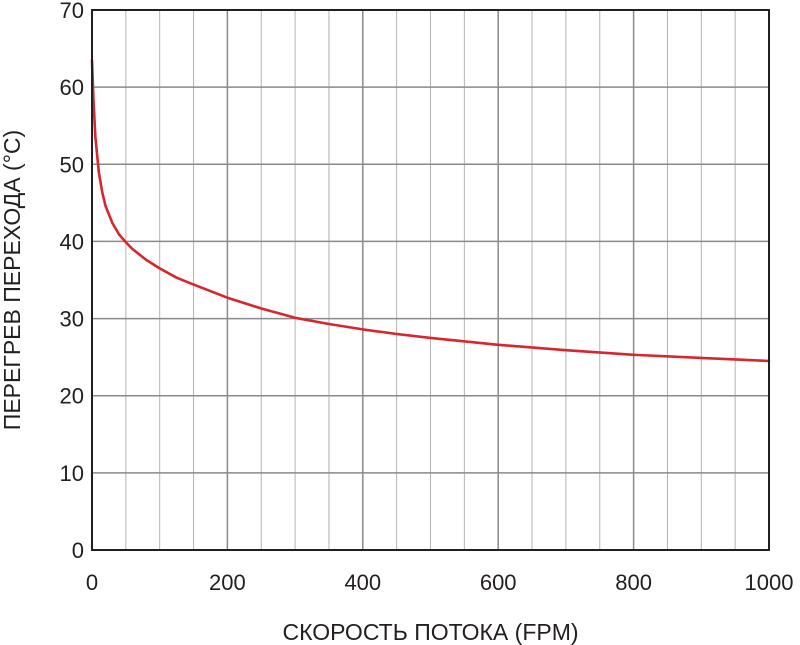 This screenshot has height=645, width=800. What do you see at coordinates (227, 582) in the screenshot?
I see `x-tick-label: 200` at bounding box center [227, 582].